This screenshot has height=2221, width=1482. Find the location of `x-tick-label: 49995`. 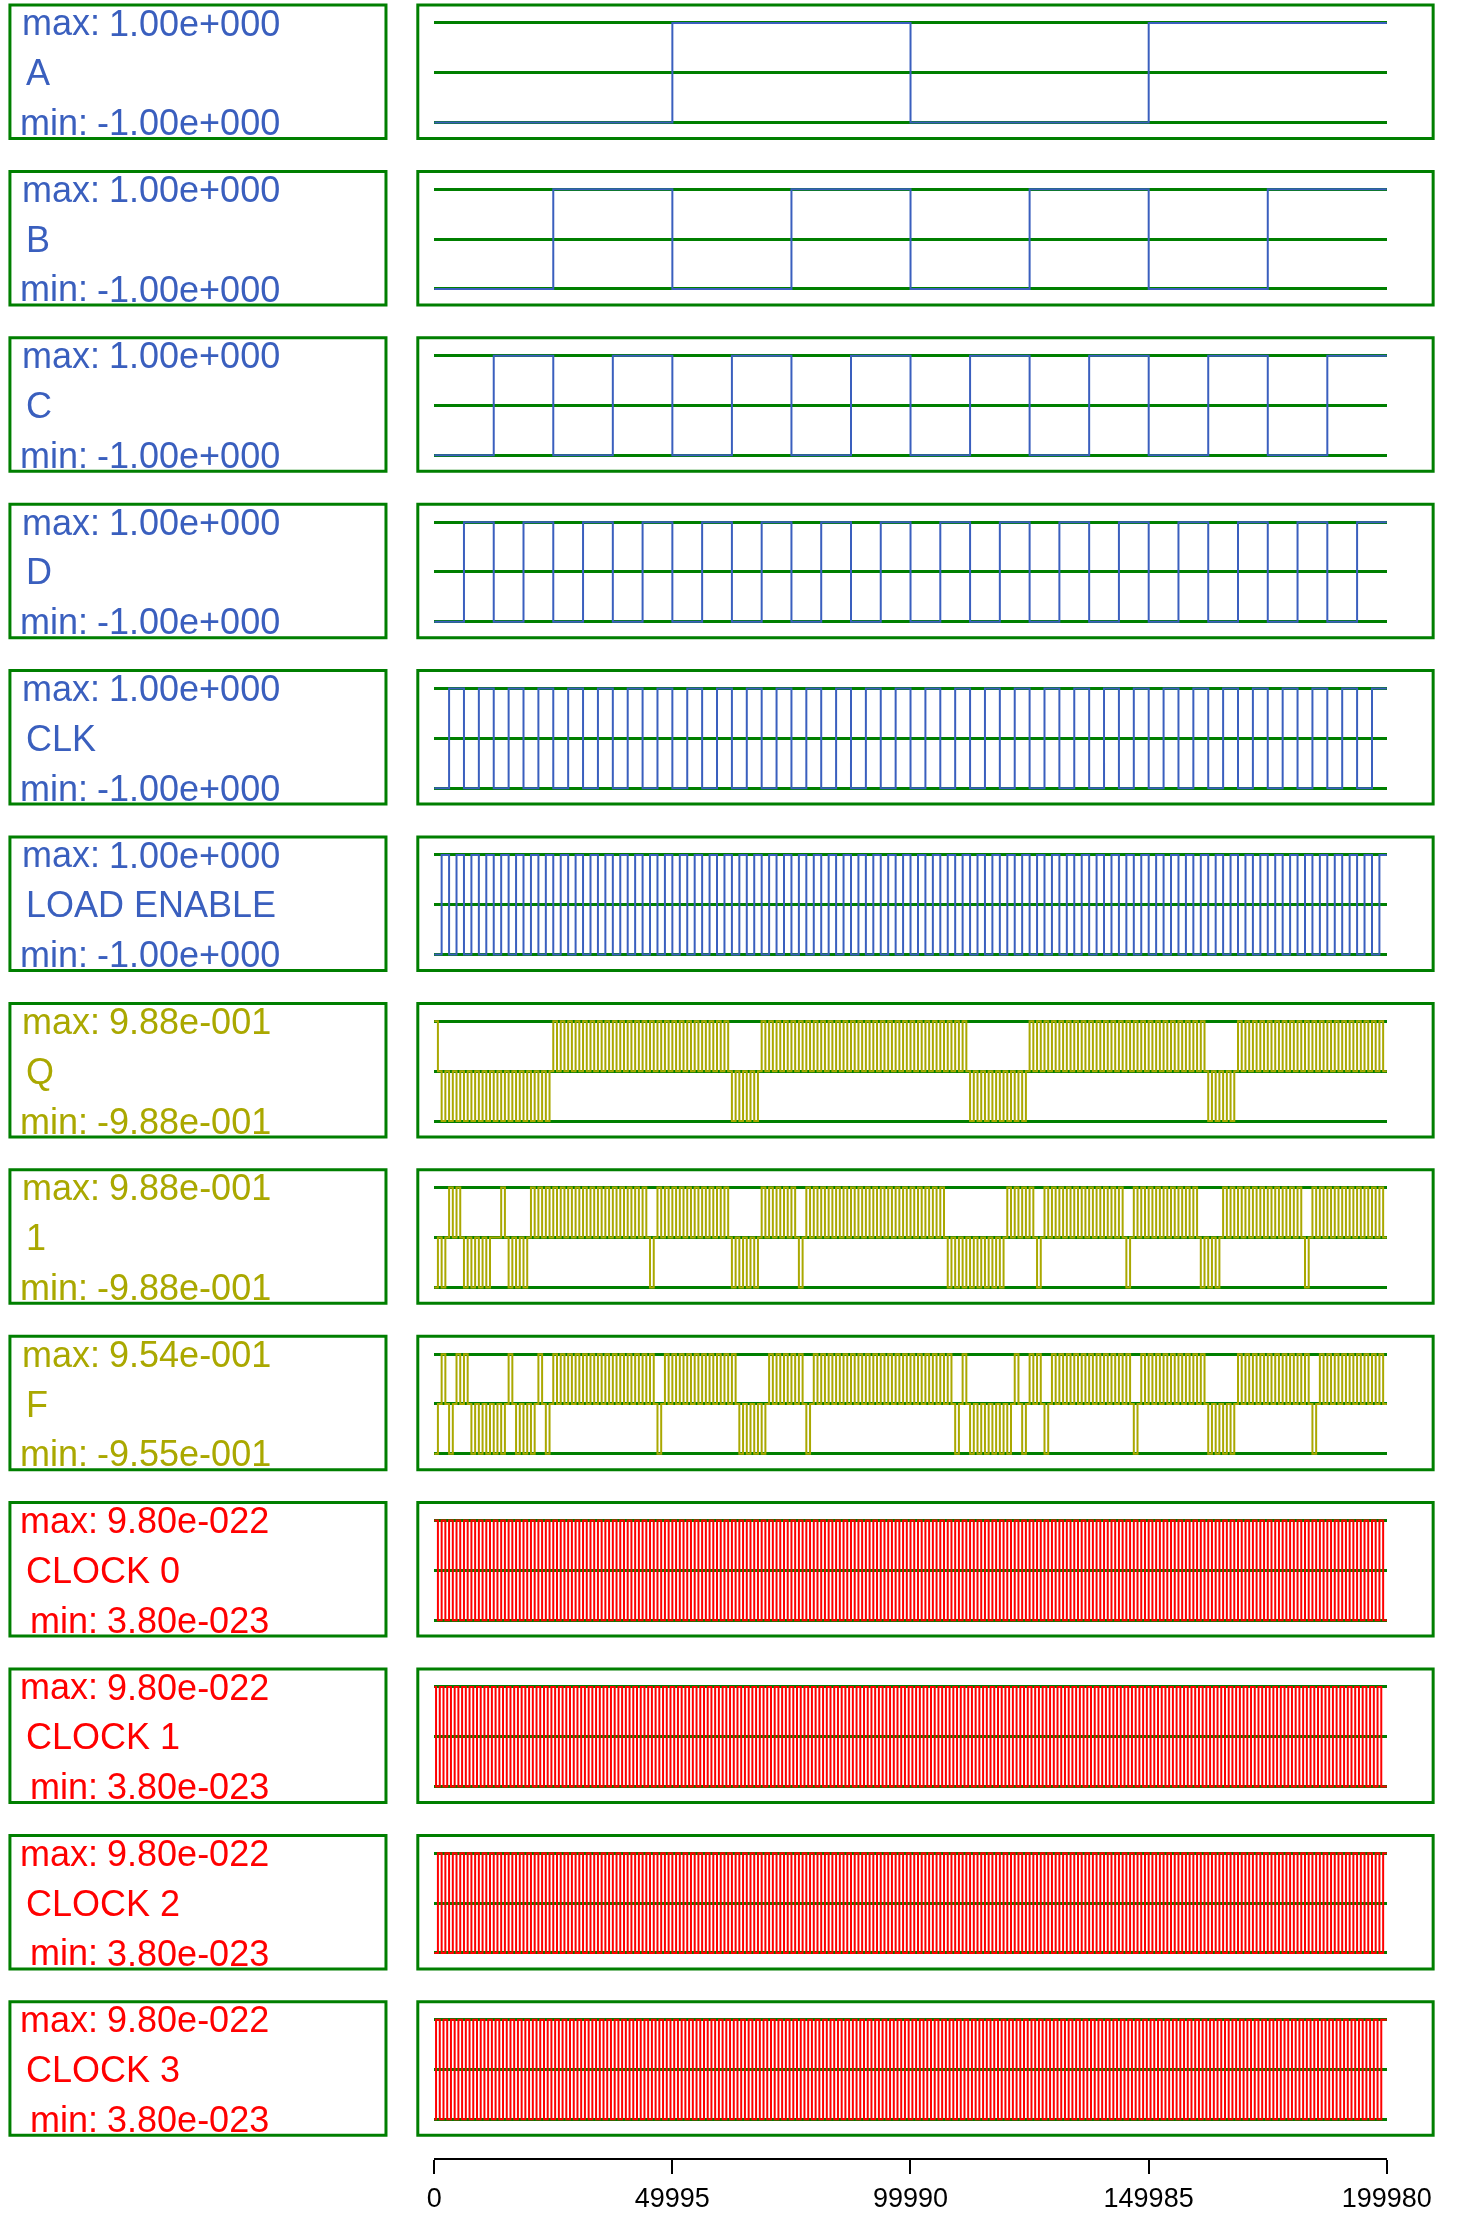

x-tick-label: 49995 is located at coordinates (672, 2197).